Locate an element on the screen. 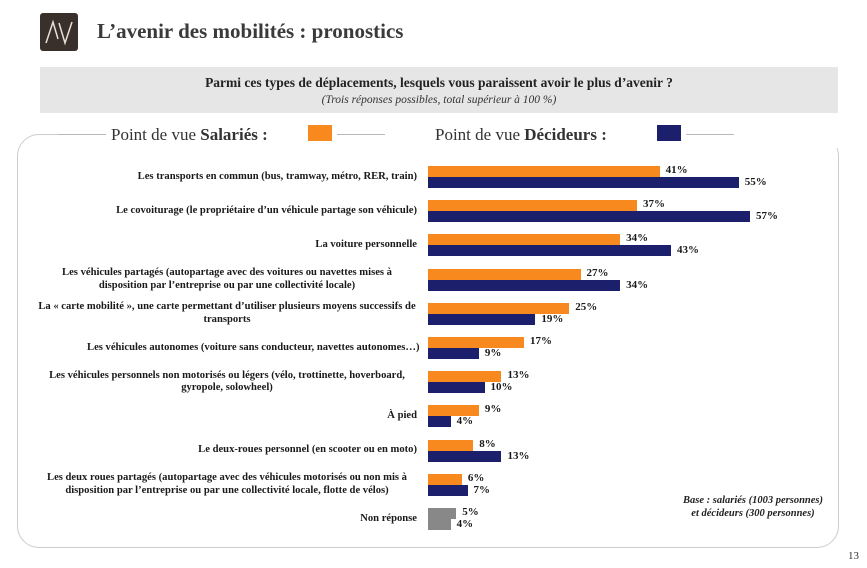  page-number: 13 is located at coordinates (853, 556).